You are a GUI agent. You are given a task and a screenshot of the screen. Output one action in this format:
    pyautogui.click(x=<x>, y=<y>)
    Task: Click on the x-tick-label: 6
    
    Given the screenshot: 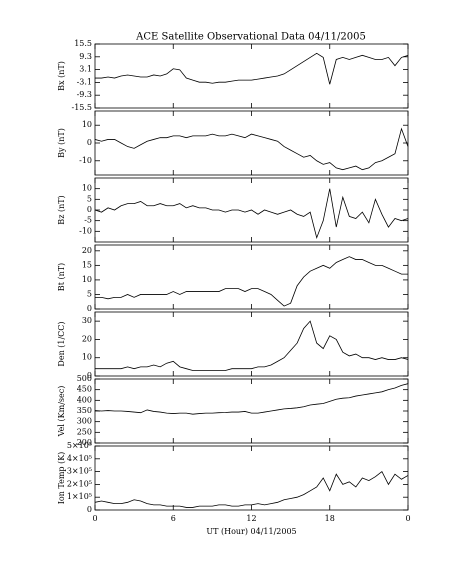 What is the action you would take?
    pyautogui.click(x=173, y=518)
    